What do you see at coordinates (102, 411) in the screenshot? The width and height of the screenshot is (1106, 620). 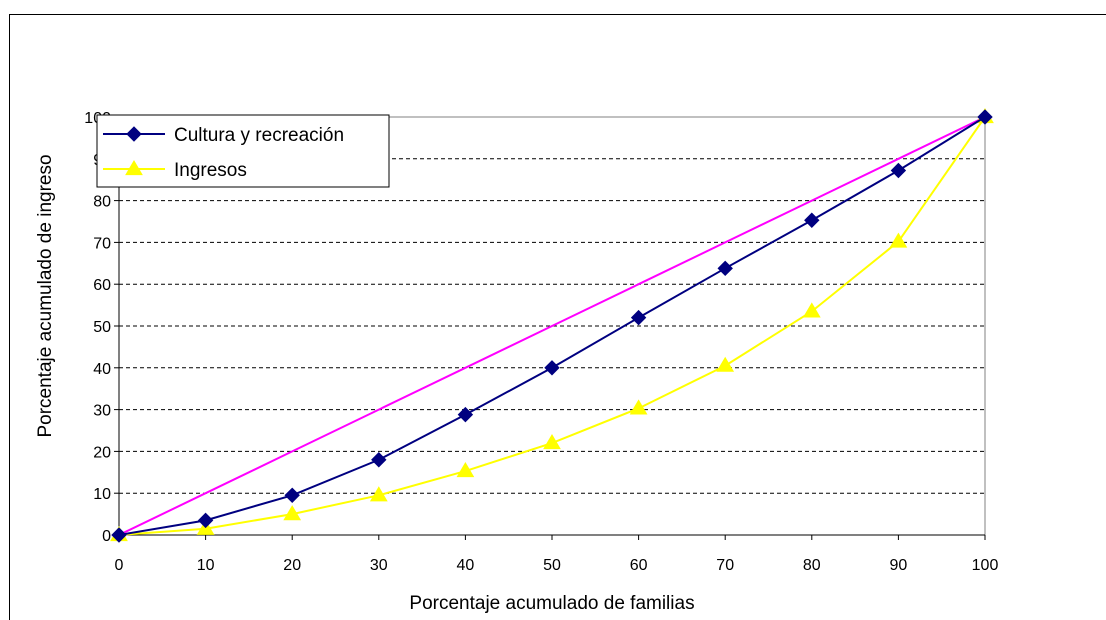 I see `y-tick-label: 30` at bounding box center [102, 411].